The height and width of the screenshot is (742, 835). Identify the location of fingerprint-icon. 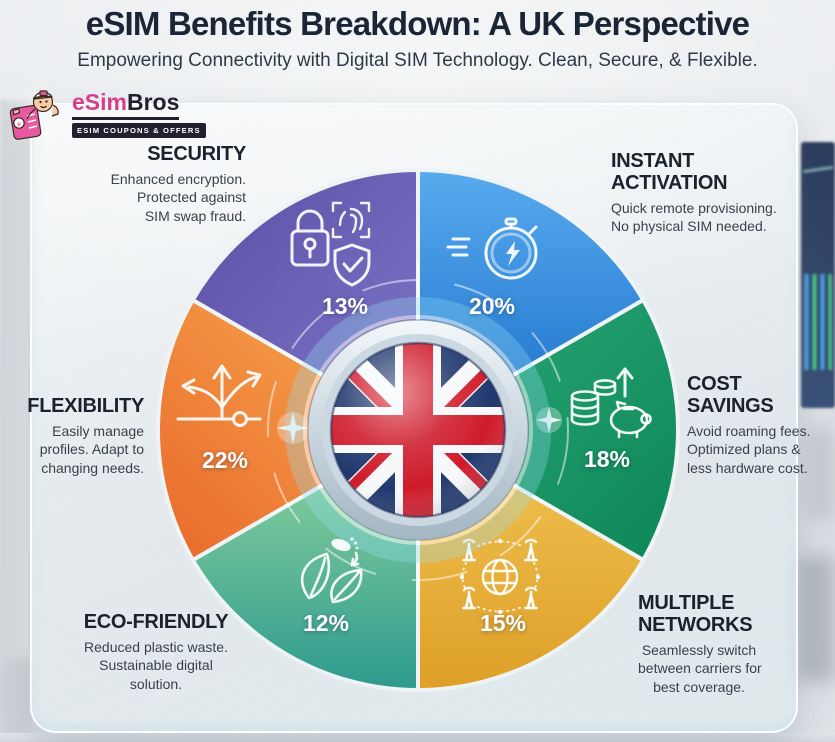
(351, 220).